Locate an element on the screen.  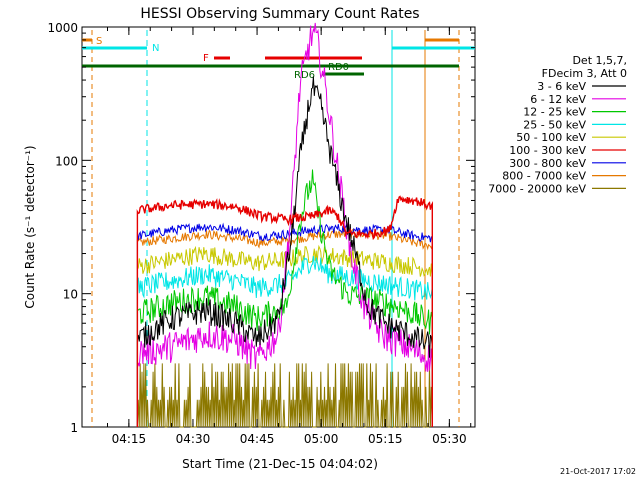
y-tick-label: 1 is located at coordinates (74, 428).